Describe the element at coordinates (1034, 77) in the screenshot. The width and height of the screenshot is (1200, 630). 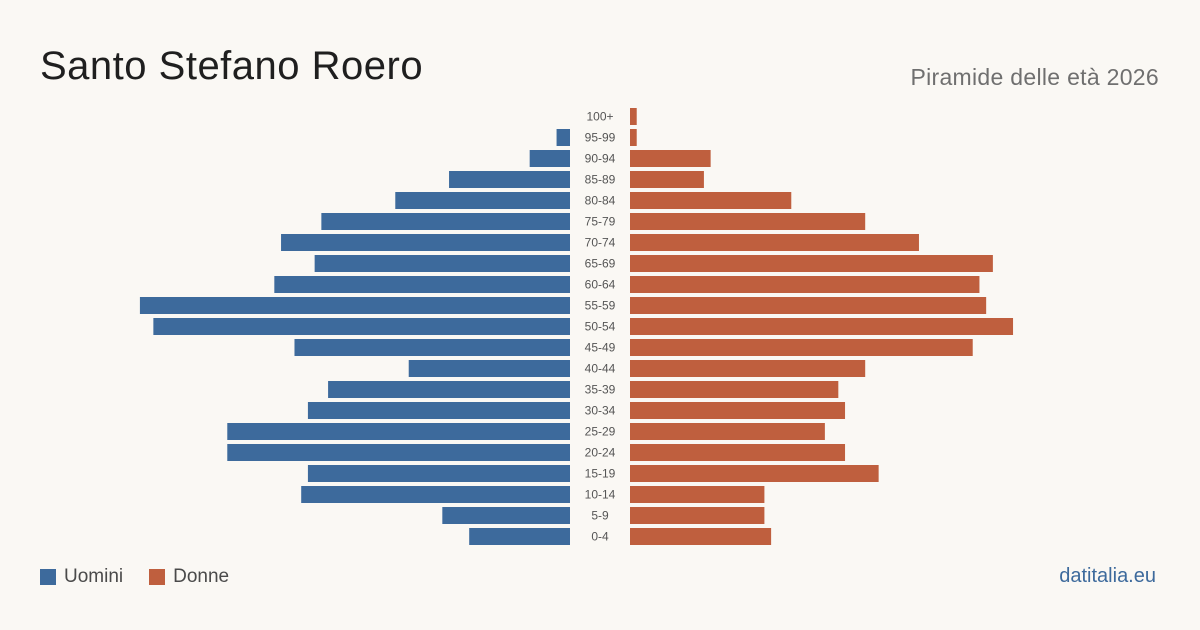
I see `chart-subtitle: Piramide delle età 2026` at that location.